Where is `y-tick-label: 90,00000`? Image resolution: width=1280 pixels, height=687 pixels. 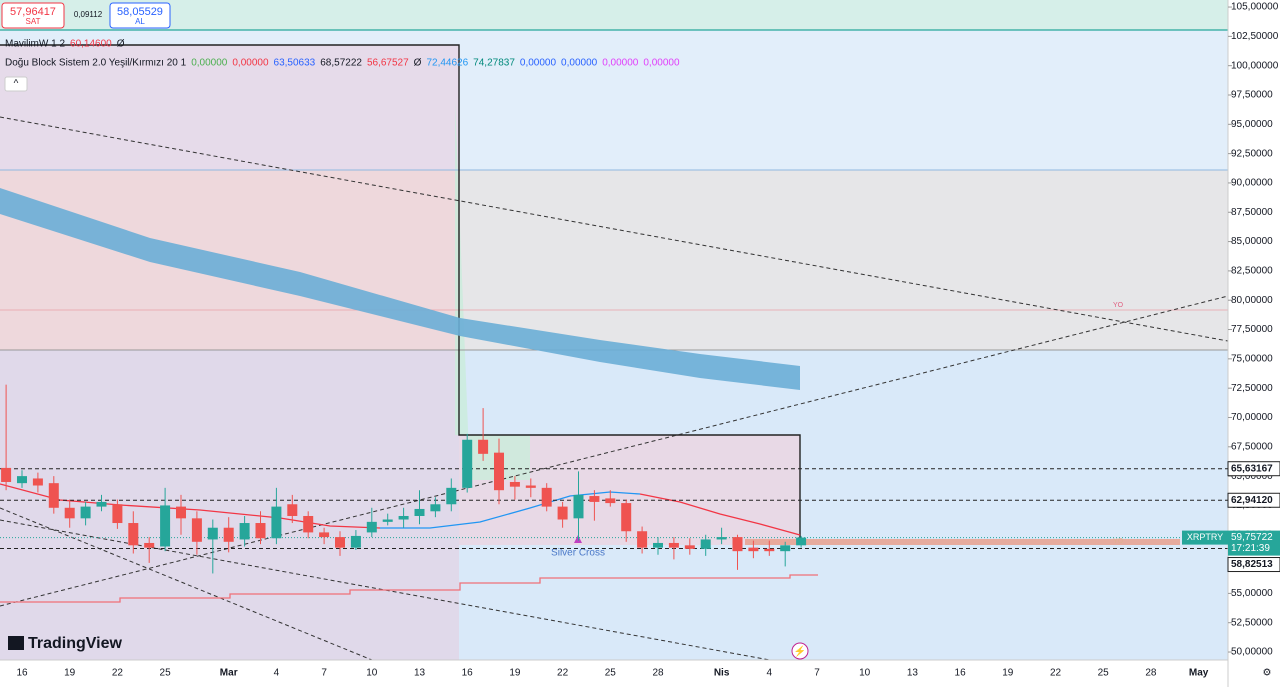 y-tick-label: 90,00000 is located at coordinates (1252, 183).